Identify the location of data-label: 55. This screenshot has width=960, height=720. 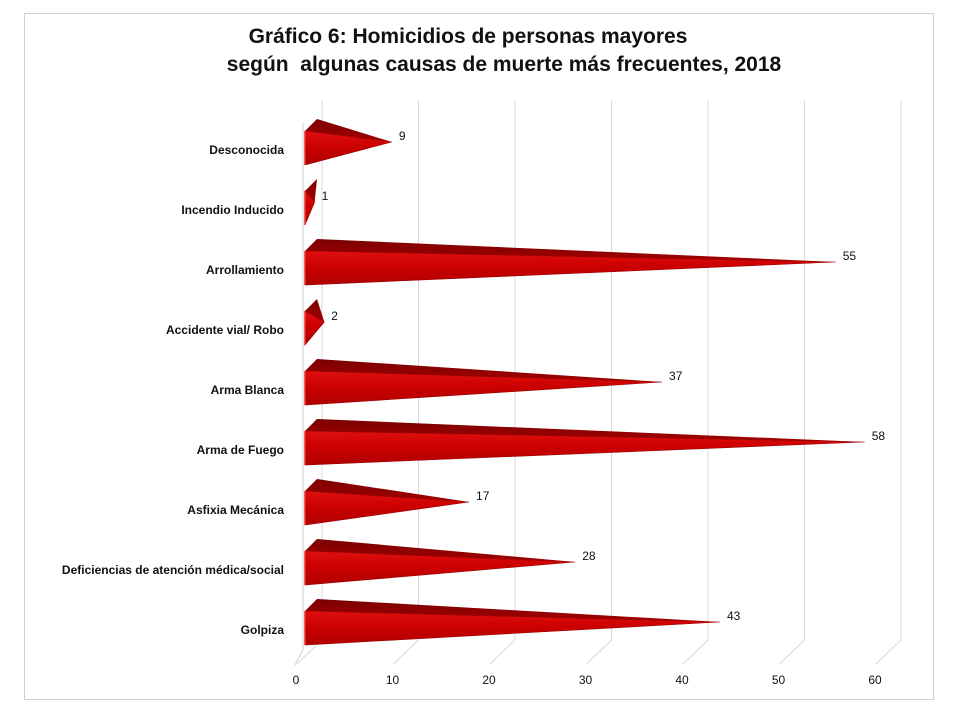
(850, 256).